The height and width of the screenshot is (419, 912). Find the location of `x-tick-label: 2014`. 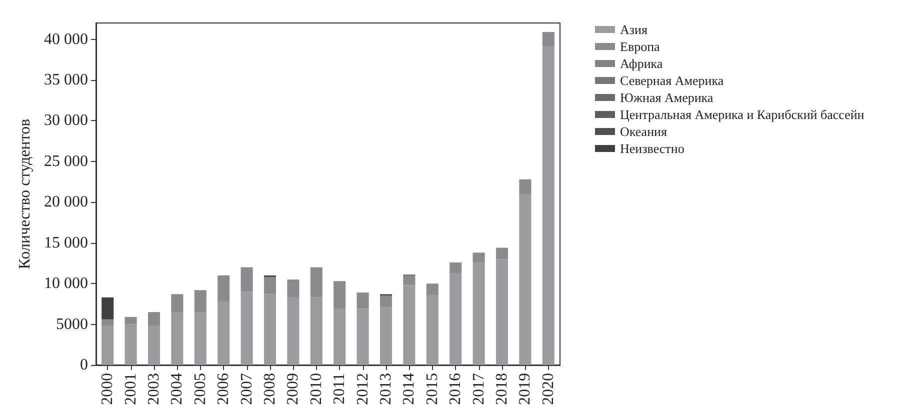

x-tick-label: 2014 is located at coordinates (409, 389).